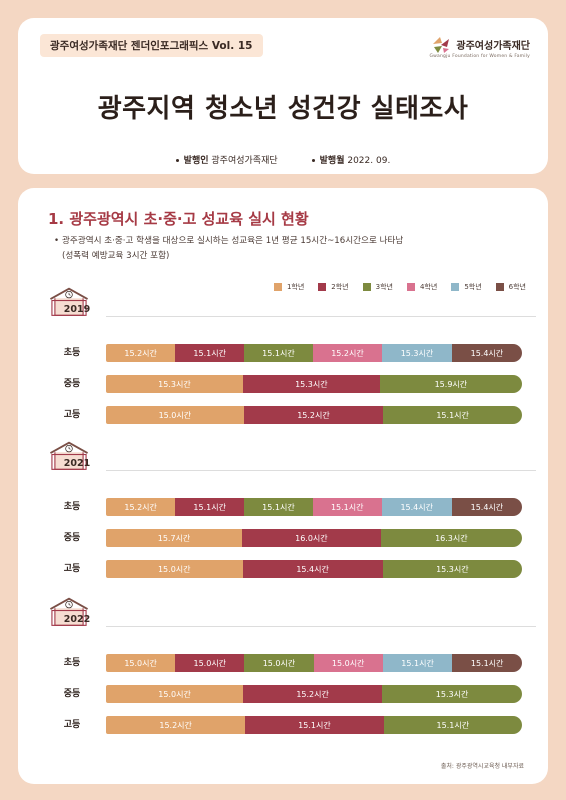 The image size is (566, 800). I want to click on date-value: 2022. 09., so click(369, 161).